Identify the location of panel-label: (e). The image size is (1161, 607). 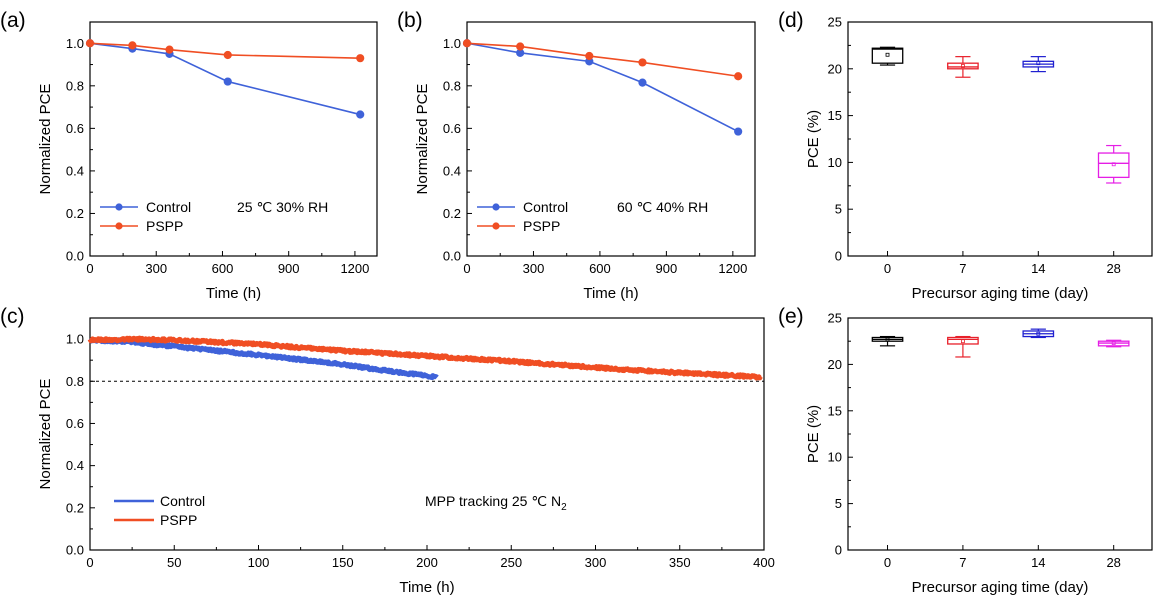
(791, 316).